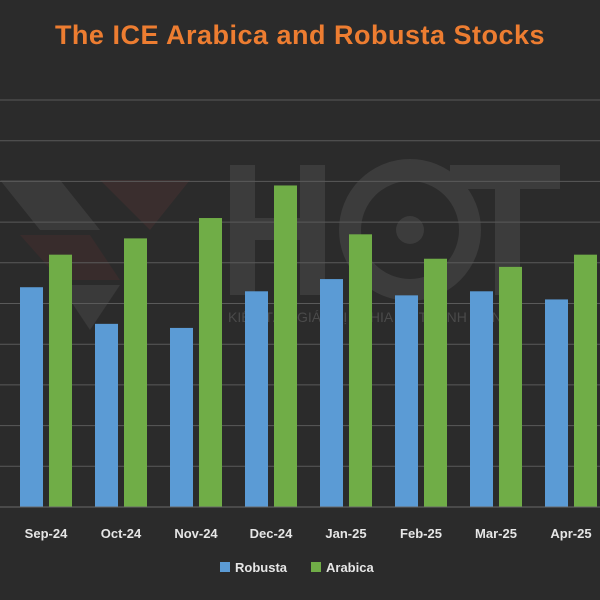  Describe the element at coordinates (350, 567) in the screenshot. I see `legend-label-arabica: Arabica` at that location.